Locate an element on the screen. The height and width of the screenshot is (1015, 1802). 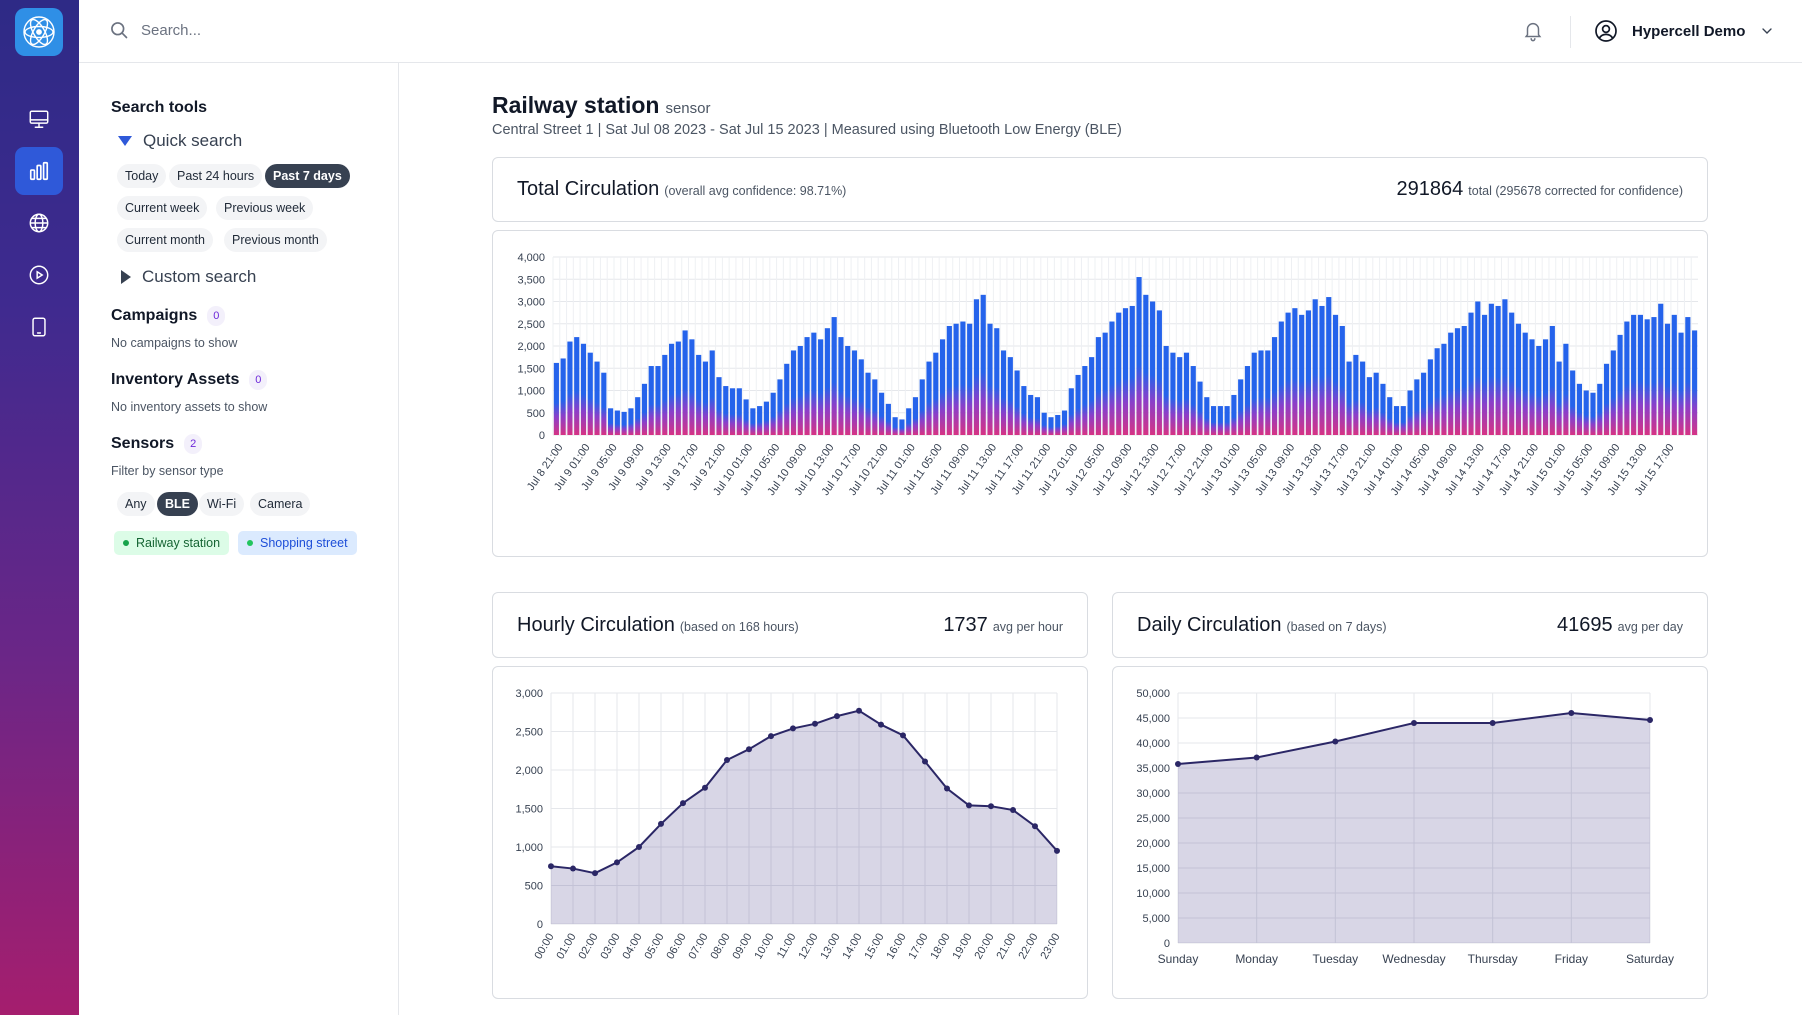
nav-dashboard is located at coordinates (39, 119).